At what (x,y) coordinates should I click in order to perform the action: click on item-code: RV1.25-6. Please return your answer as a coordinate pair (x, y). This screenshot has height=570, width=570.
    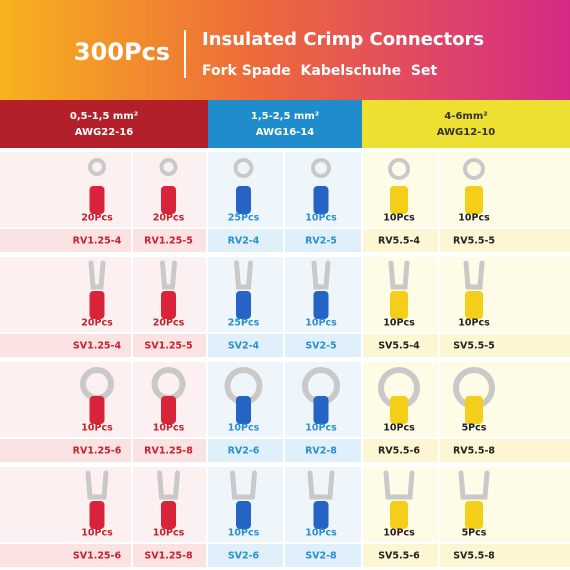
    Looking at the image, I should click on (97, 451).